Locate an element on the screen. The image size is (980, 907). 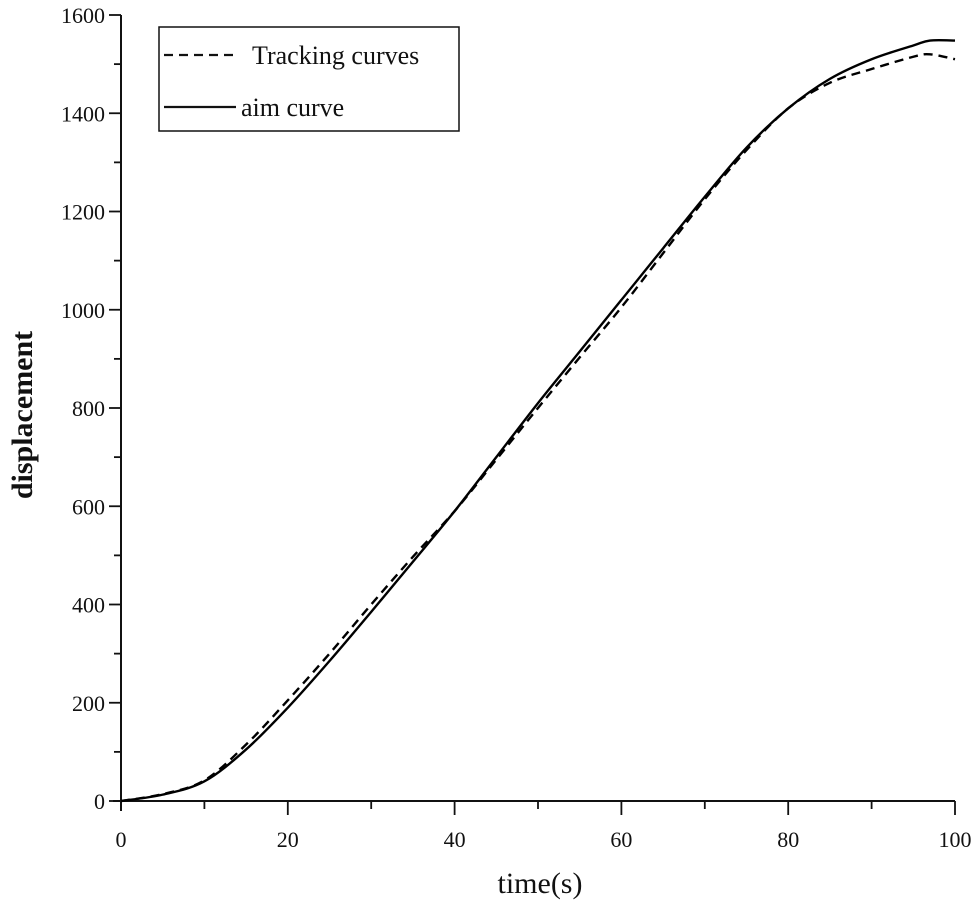
y-tick-label: 1600 is located at coordinates (83, 15).